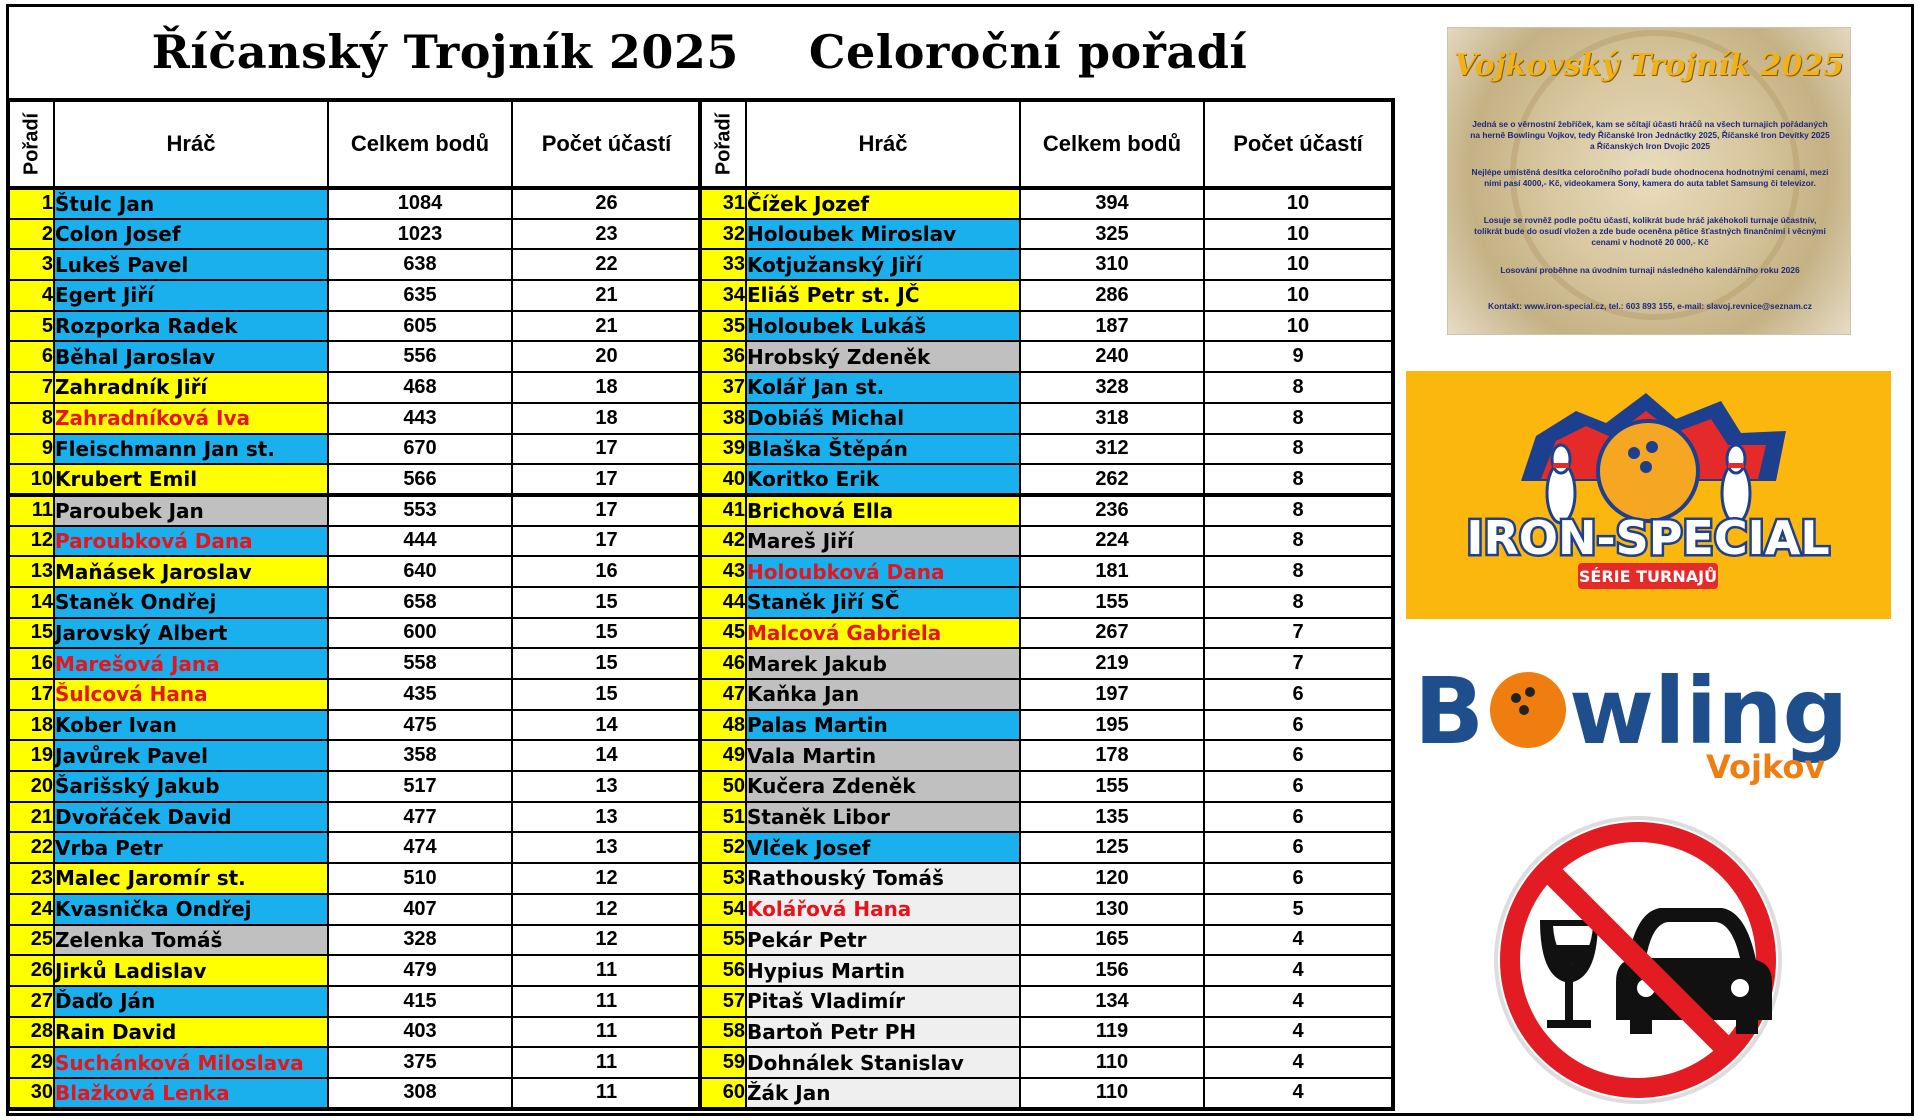 The image size is (1920, 1120). Describe the element at coordinates (1112, 694) in the screenshot. I see `points-cell: 197` at that location.